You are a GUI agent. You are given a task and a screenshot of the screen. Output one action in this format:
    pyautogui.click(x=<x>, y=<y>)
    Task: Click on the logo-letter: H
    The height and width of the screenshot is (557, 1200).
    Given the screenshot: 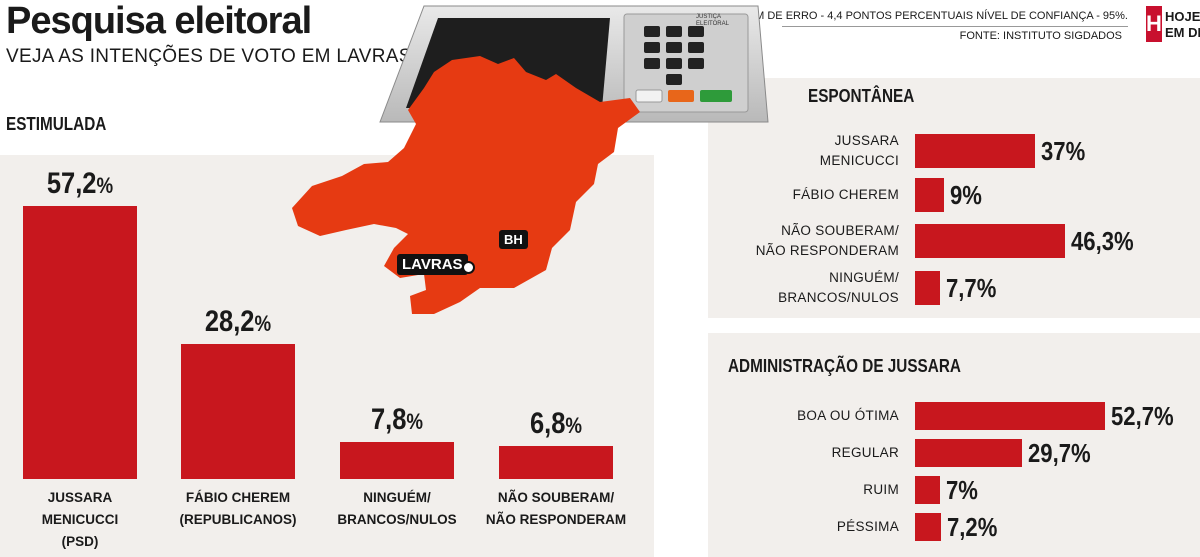 What is the action you would take?
    pyautogui.click(x=1154, y=24)
    